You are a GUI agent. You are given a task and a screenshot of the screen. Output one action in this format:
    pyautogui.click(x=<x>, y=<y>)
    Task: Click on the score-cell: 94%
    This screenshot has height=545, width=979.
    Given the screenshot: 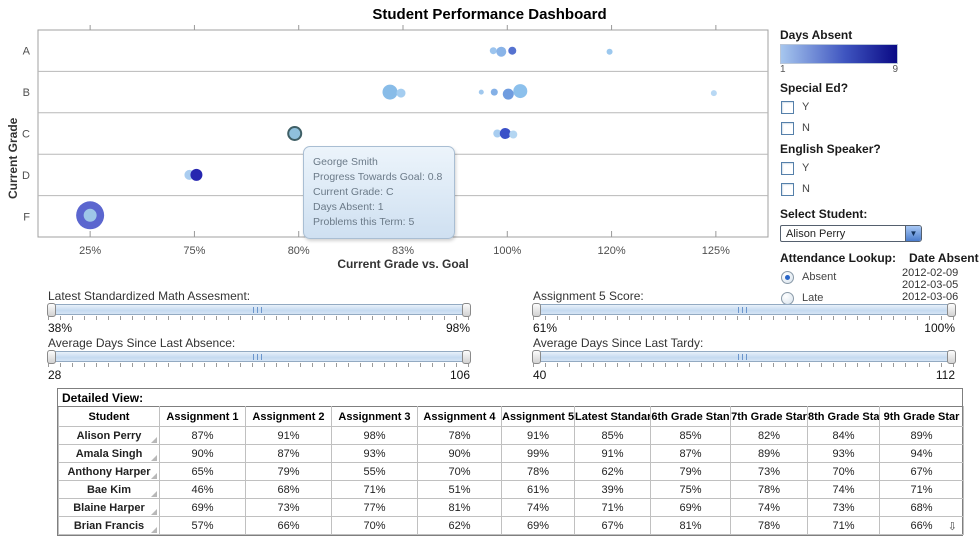 What is the action you would take?
    pyautogui.click(x=921, y=453)
    